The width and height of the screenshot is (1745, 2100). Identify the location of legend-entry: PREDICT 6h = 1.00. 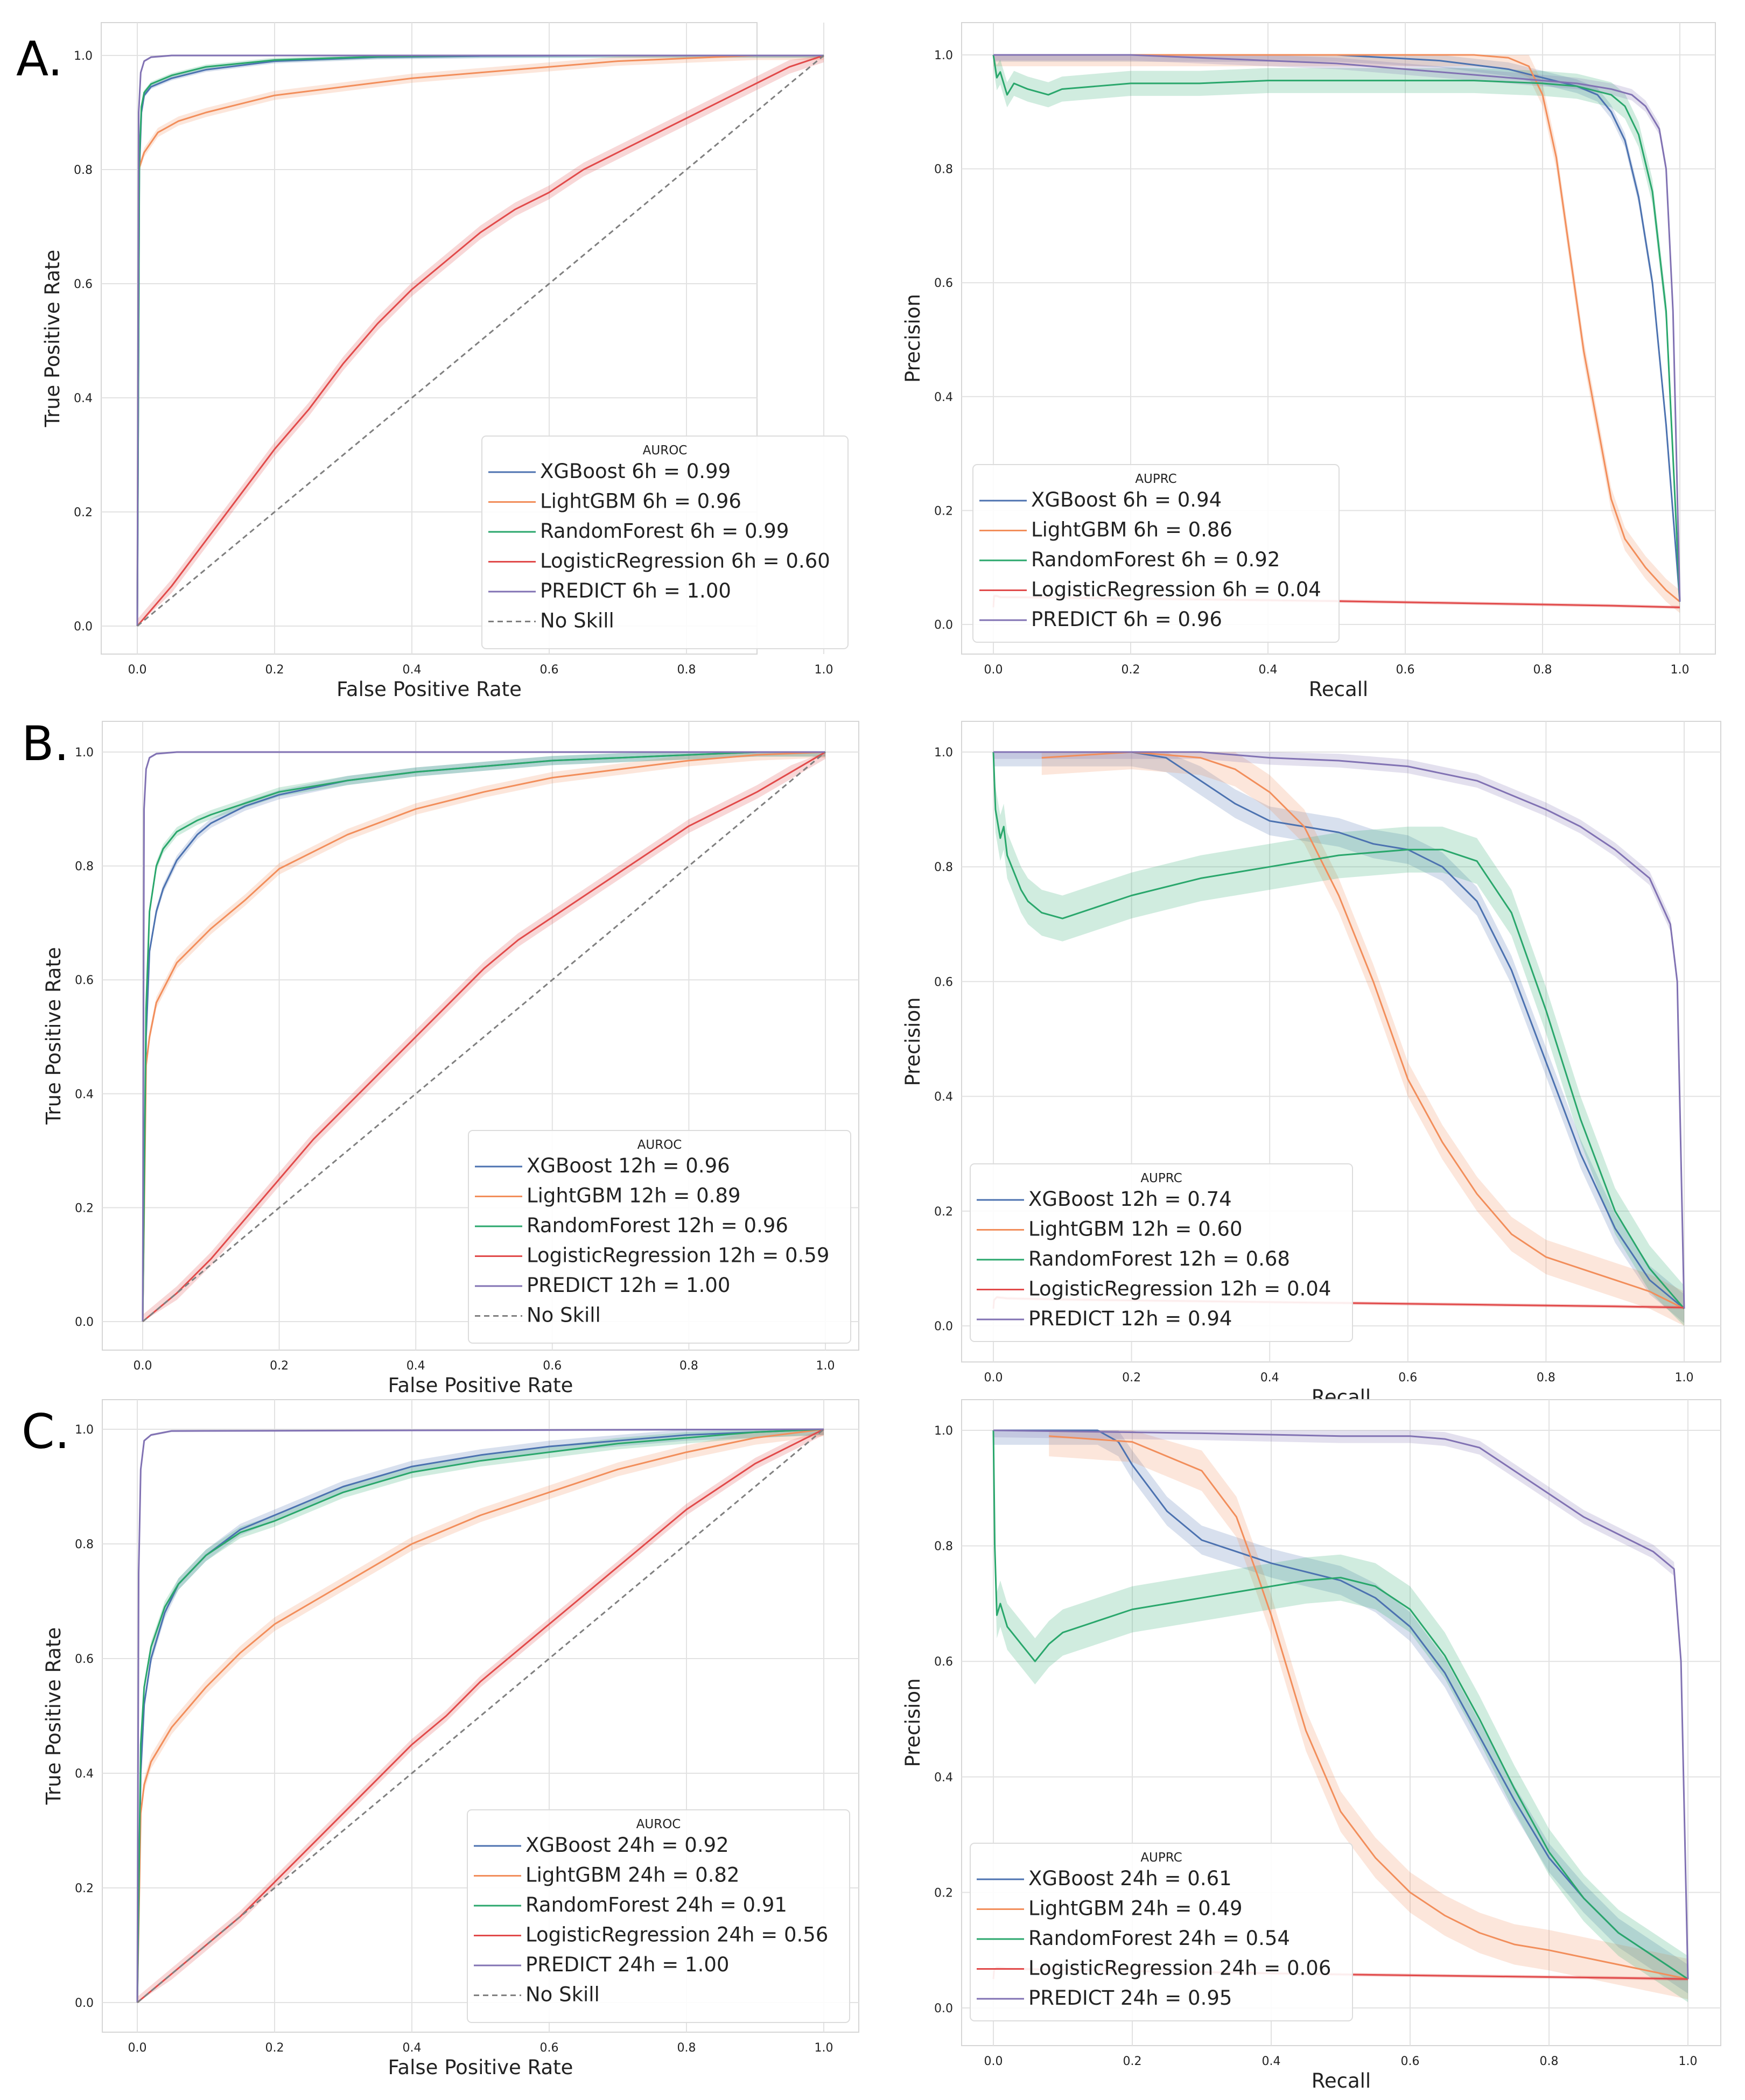
(635, 591).